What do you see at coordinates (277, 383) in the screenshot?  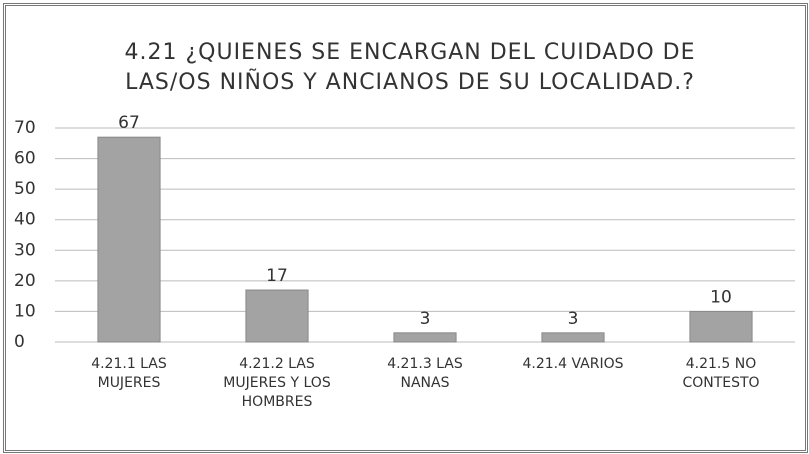 I see `x-tick-label: 4.21.2 LAS MUJERES Y LOS HOMBRES` at bounding box center [277, 383].